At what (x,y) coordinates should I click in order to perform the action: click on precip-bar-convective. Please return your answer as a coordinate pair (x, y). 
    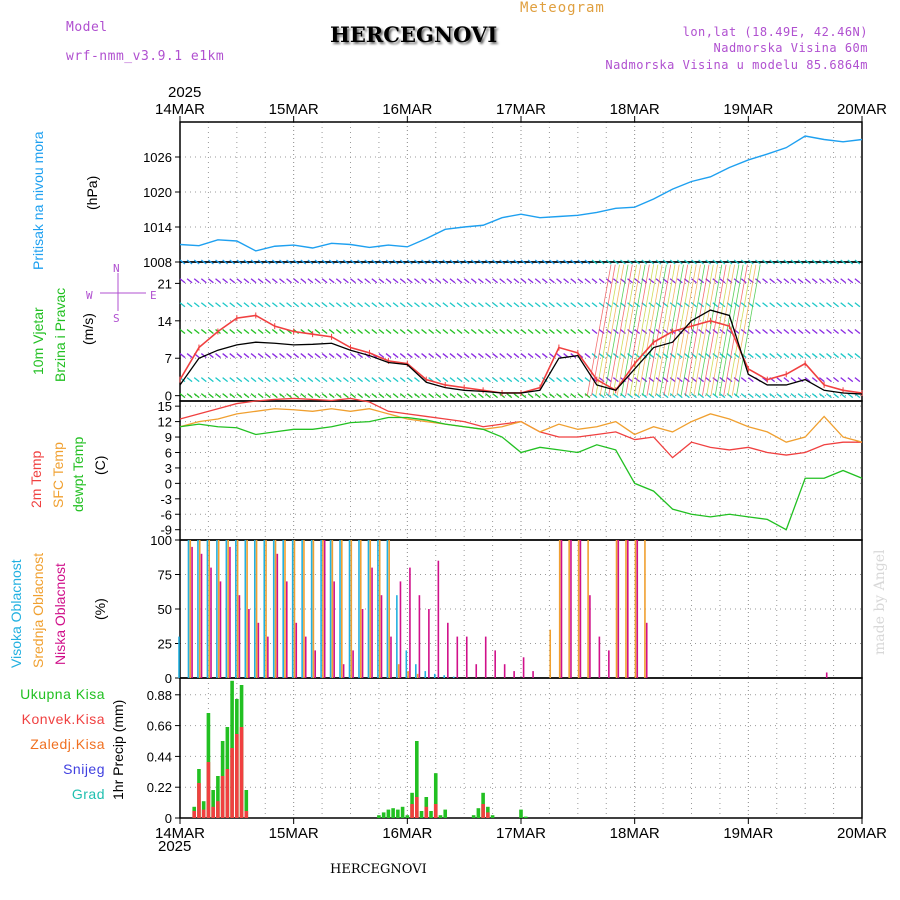
    Looking at the image, I should click on (218, 809).